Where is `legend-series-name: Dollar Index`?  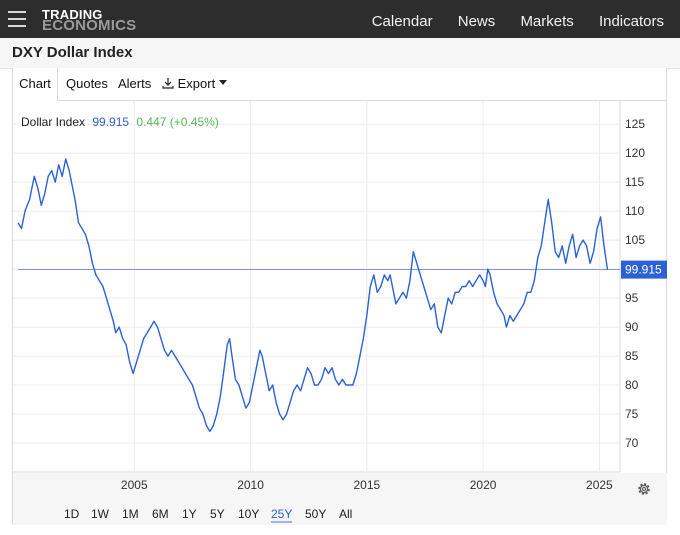 legend-series-name: Dollar Index is located at coordinates (53, 122).